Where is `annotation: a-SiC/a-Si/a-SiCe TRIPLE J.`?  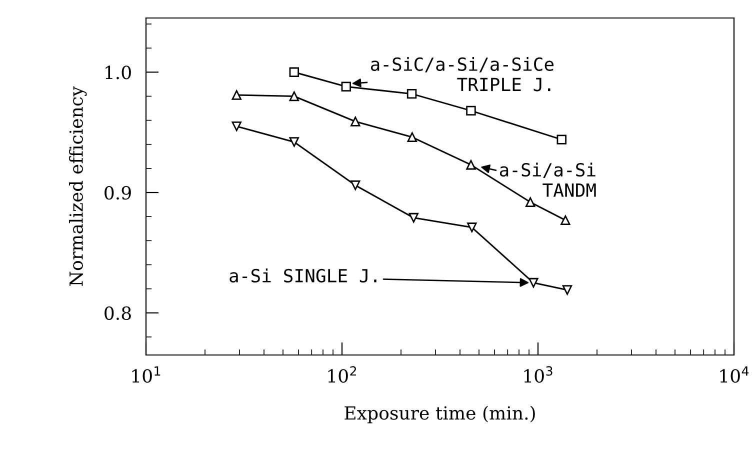
annotation: a-SiC/a-Si/a-SiCe TRIPLE J. is located at coordinates (462, 74).